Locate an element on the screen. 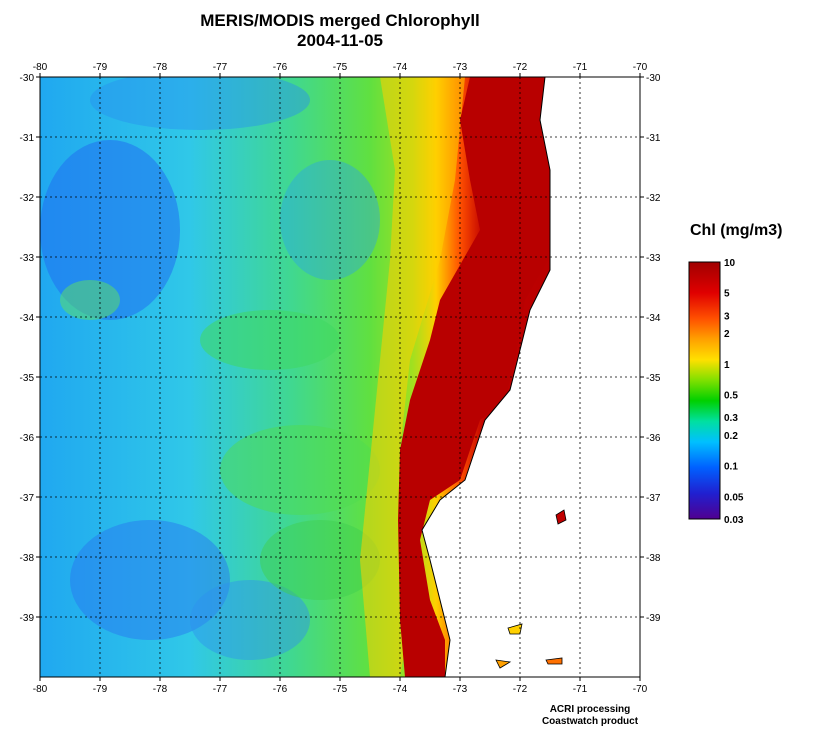 This screenshot has width=816, height=738. colorbar-tick-label: 0.05 is located at coordinates (734, 497).